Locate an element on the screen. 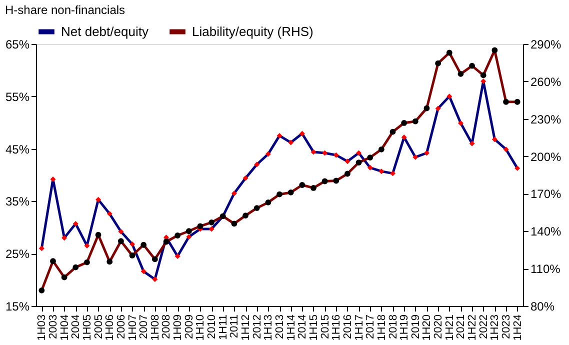 The width and height of the screenshot is (569, 345). x-tick-label: 1H06 is located at coordinates (110, 327).